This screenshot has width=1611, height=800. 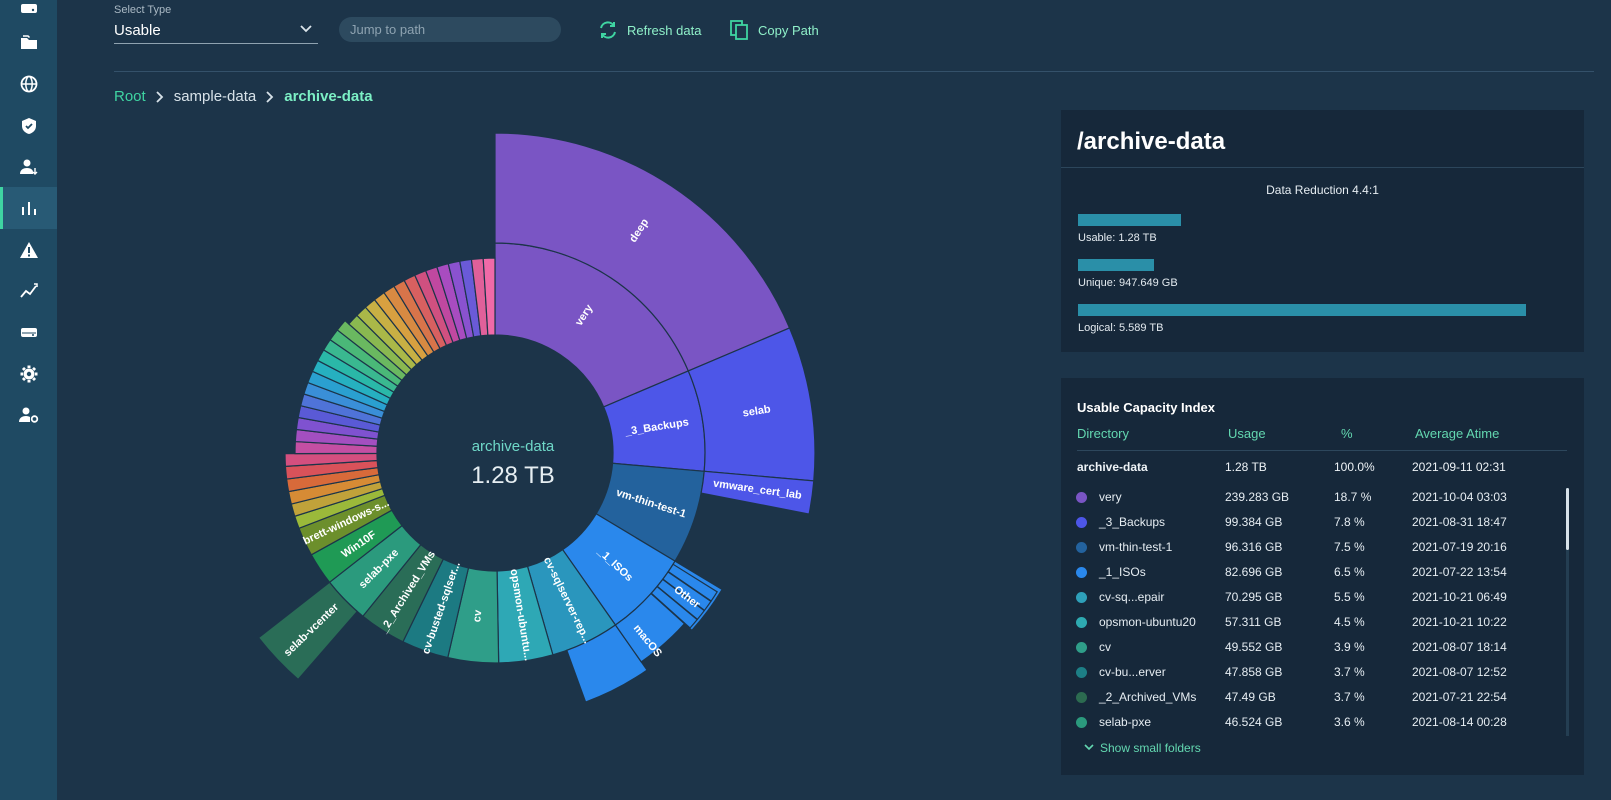 I want to click on row-name: cv, so click(x=1105, y=647).